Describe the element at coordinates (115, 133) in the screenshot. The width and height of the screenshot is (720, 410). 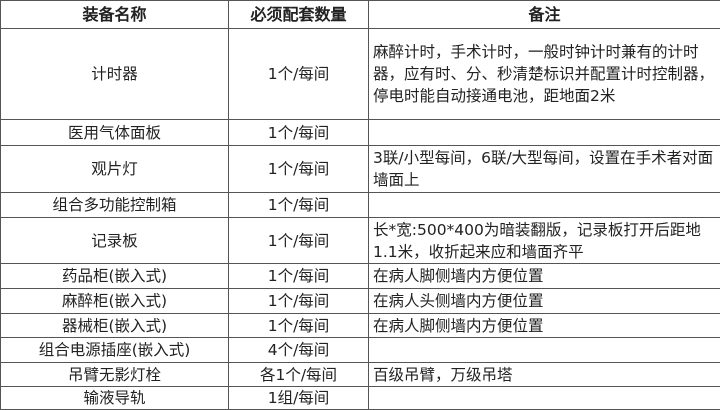
I see `equipment-name: 医用气体面板` at that location.